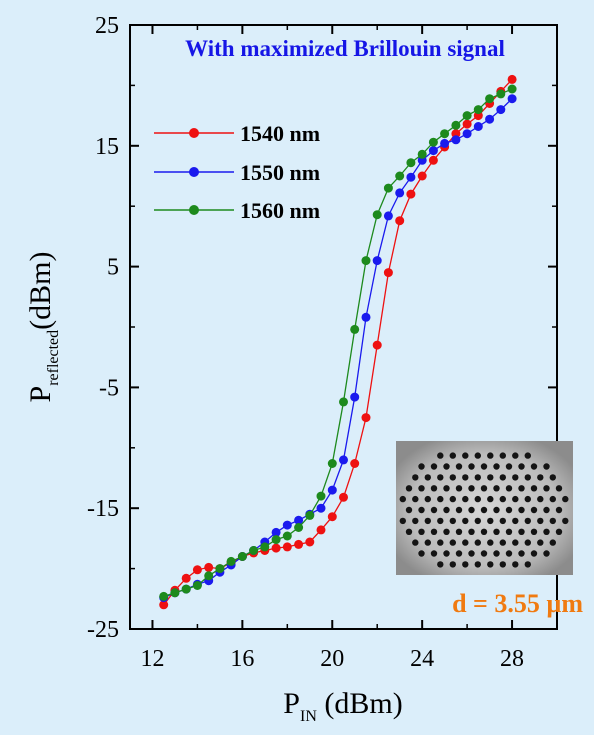 The height and width of the screenshot is (735, 594). What do you see at coordinates (237, 172) in the screenshot?
I see `legend: 1540 nm 1550 nm 1560 nm` at bounding box center [237, 172].